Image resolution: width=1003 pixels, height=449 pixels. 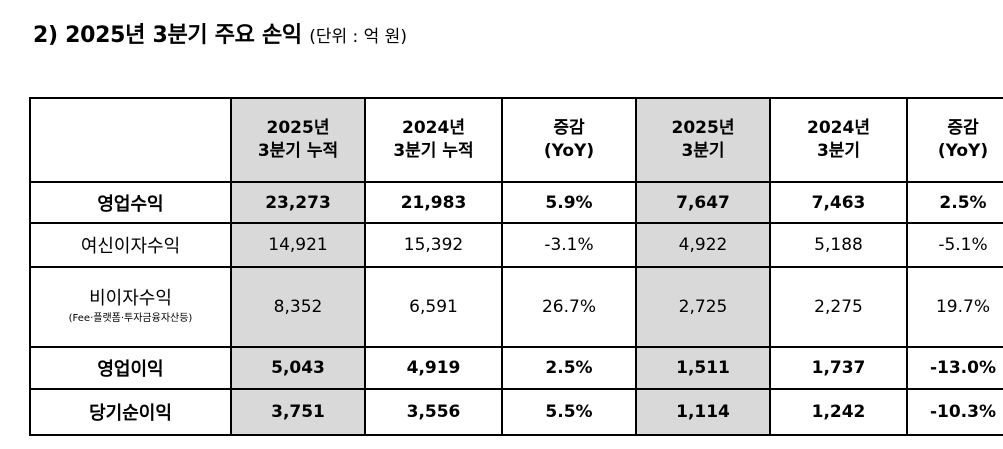 I want to click on value-cell: -3.1%, so click(x=569, y=245).